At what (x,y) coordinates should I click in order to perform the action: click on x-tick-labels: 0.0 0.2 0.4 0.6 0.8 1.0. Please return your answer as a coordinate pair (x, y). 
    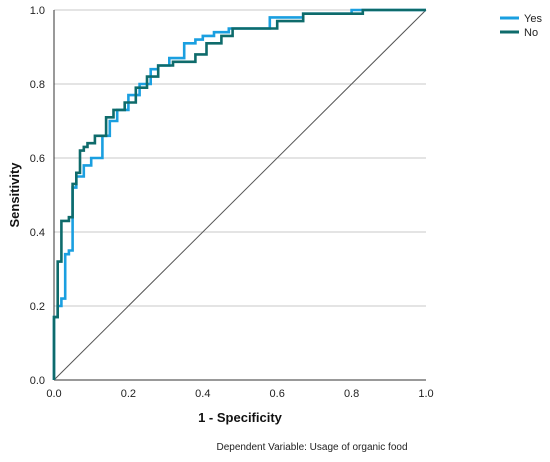
    Looking at the image, I should click on (239, 394).